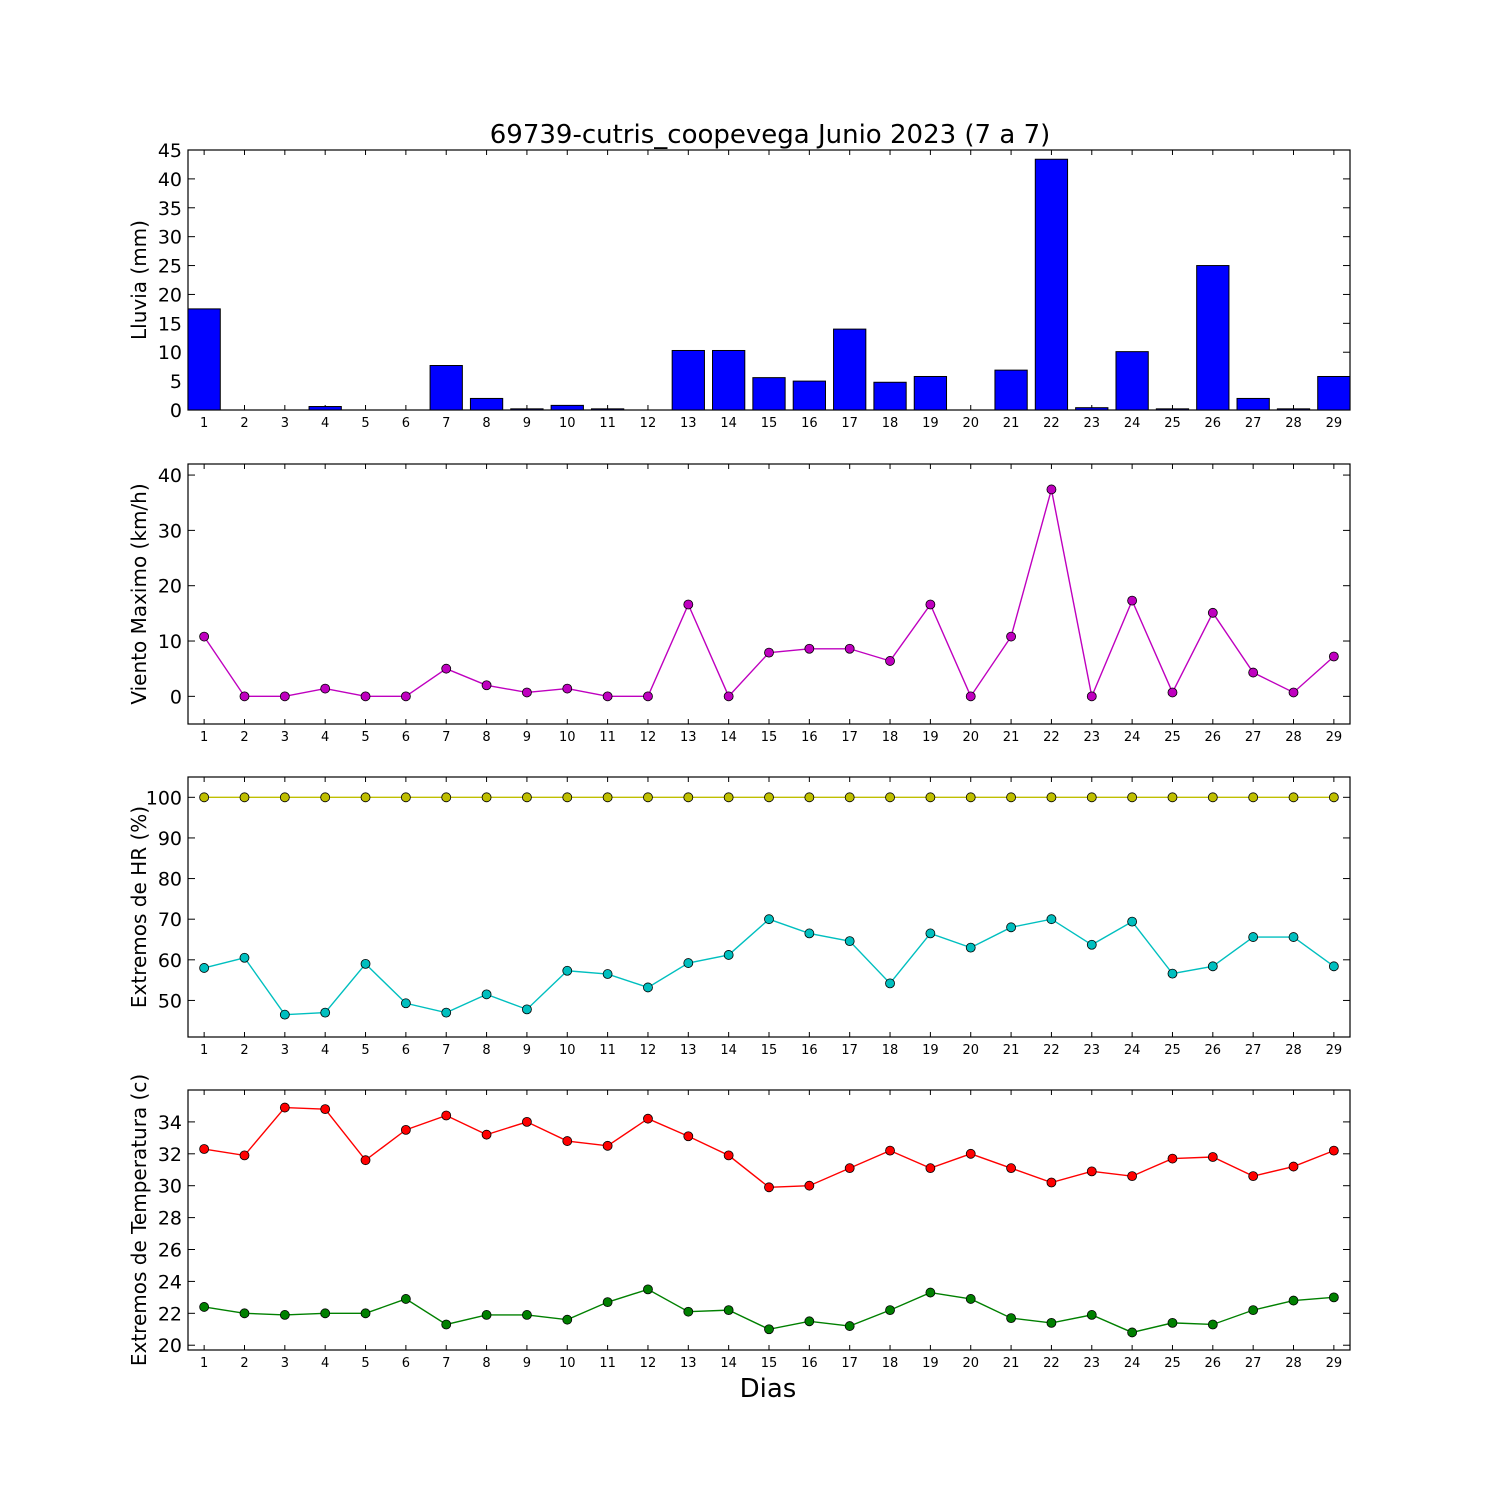 This screenshot has width=1500, height=1500. I want to click on x-tick-label: 12, so click(648, 737).